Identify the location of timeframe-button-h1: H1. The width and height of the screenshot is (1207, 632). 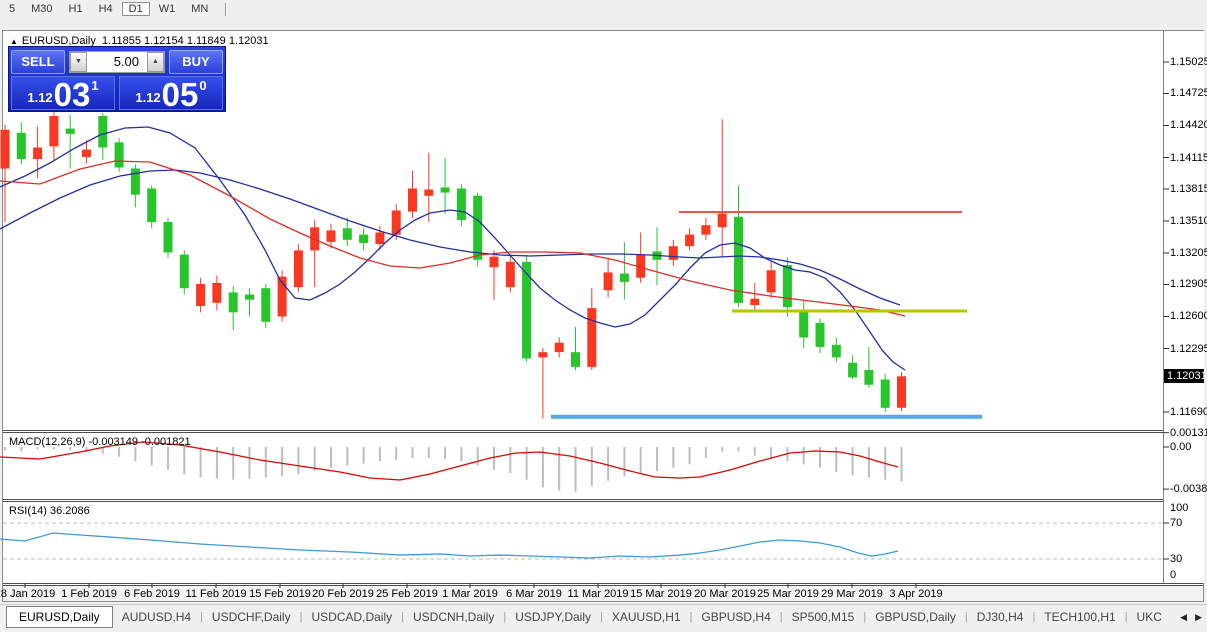
(75, 9).